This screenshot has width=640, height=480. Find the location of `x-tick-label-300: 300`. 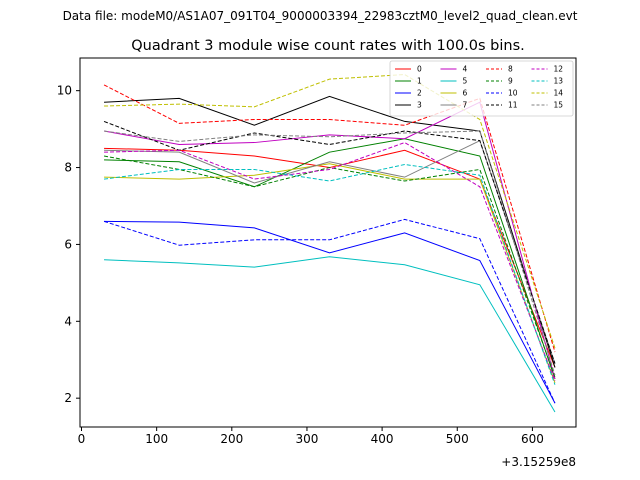

x-tick-label-300: 300 is located at coordinates (307, 439).